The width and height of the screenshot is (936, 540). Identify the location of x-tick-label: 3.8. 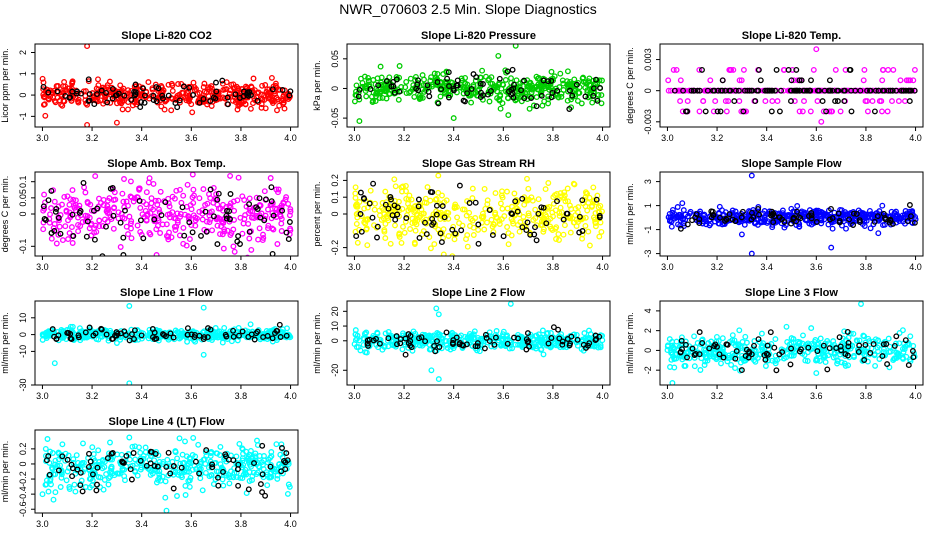
(553, 267).